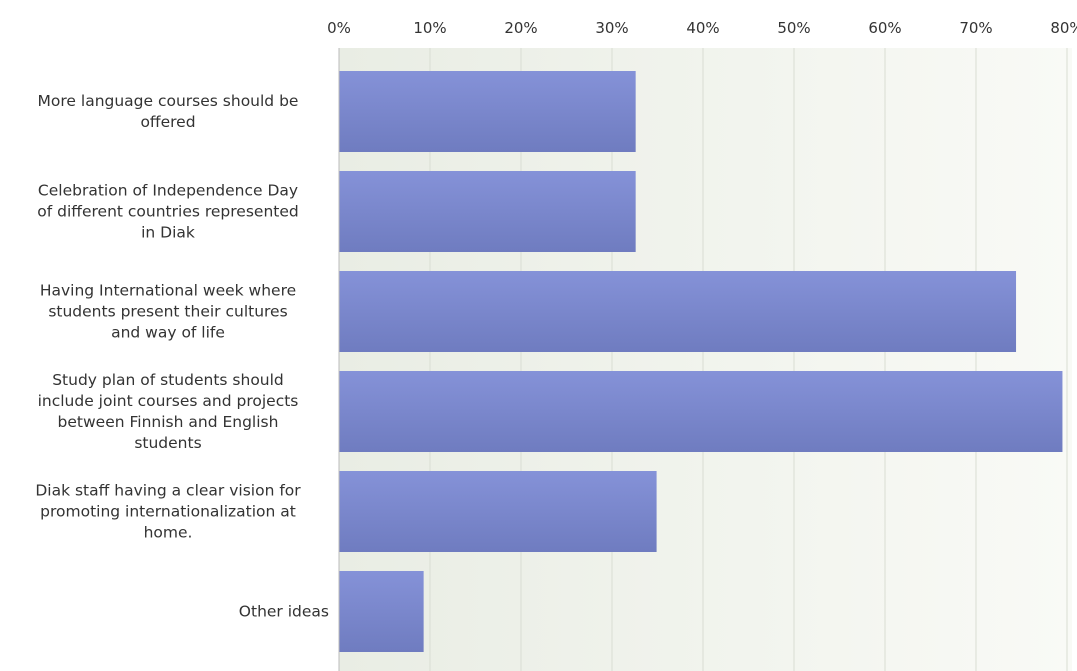  Describe the element at coordinates (884, 28) in the screenshot. I see `x-tick-label: 60%` at that location.